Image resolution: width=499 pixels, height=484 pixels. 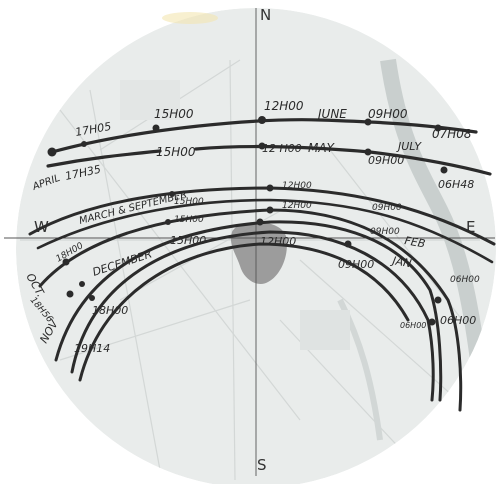 What do you see at coordinates (84, 144) in the screenshot?
I see `marker-june-extra` at bounding box center [84, 144].